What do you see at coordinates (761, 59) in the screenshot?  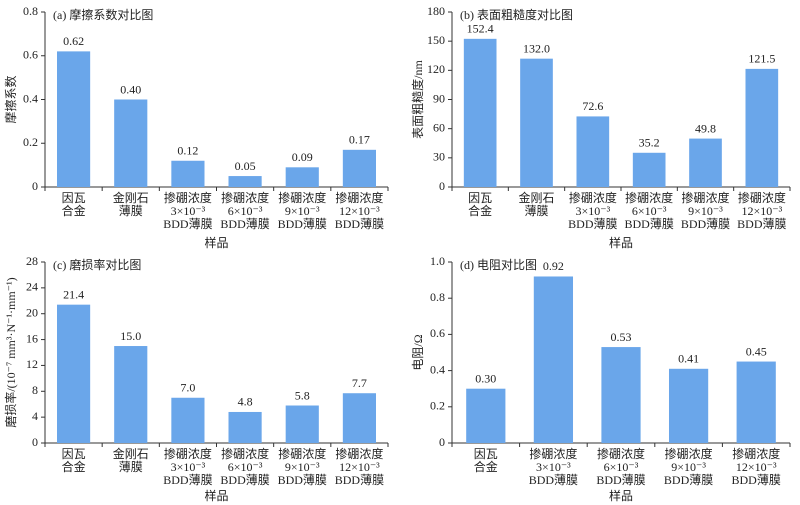 I see `value-label: 121.5` at bounding box center [761, 59].